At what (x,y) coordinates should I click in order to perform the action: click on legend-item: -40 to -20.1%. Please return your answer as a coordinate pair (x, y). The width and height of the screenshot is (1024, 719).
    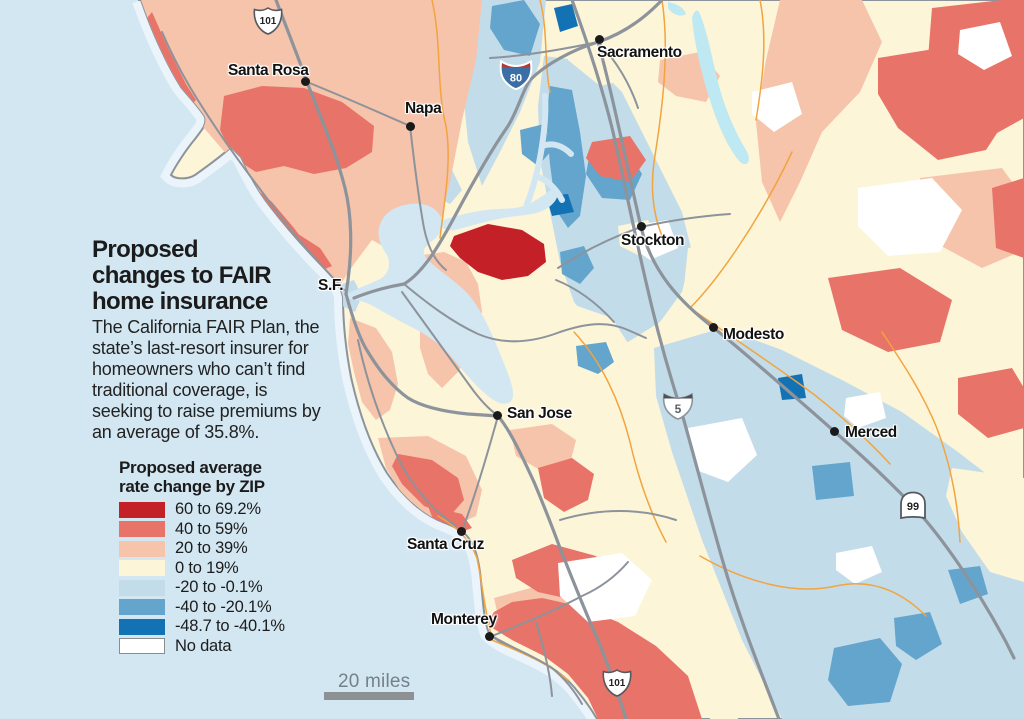
    Looking at the image, I should click on (202, 608).